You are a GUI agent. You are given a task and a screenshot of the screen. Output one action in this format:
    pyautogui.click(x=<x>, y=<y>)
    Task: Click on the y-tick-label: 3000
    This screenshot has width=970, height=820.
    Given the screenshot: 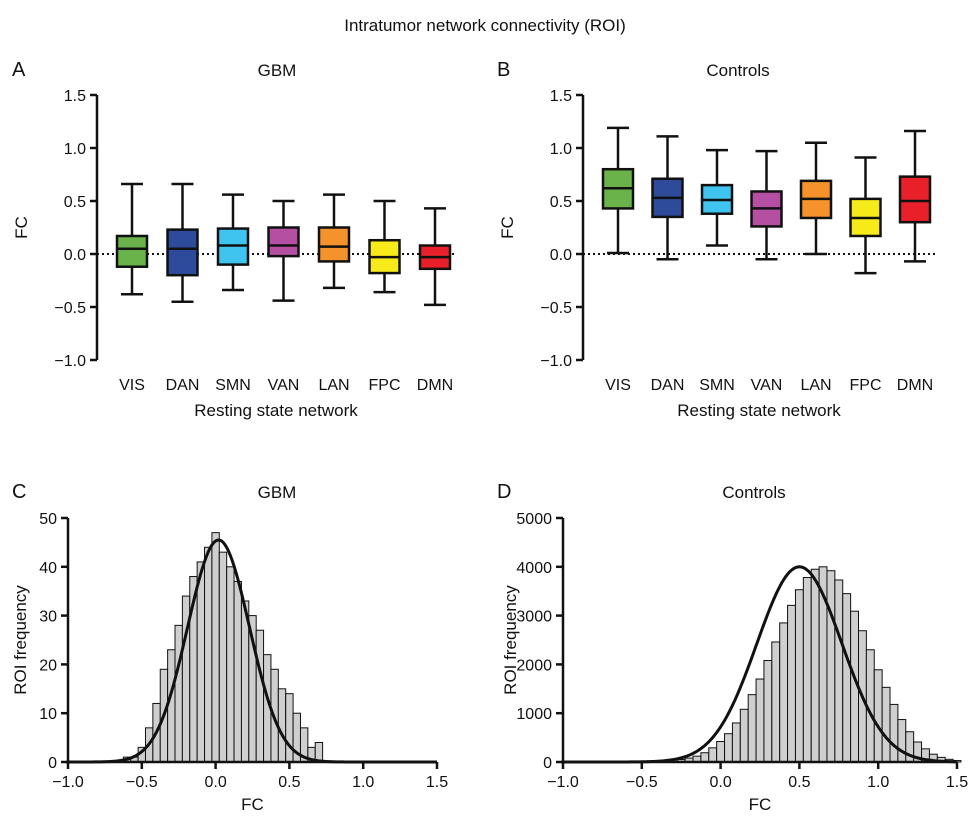 What is the action you would take?
    pyautogui.click(x=534, y=617)
    